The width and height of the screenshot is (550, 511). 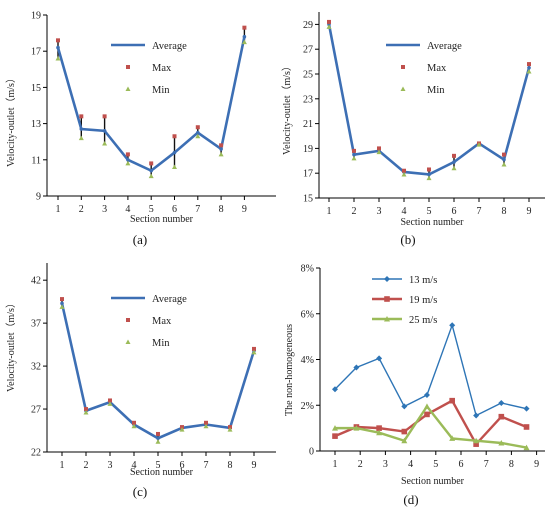 I want to click on y-tick-label: 6%, so click(x=307, y=314).